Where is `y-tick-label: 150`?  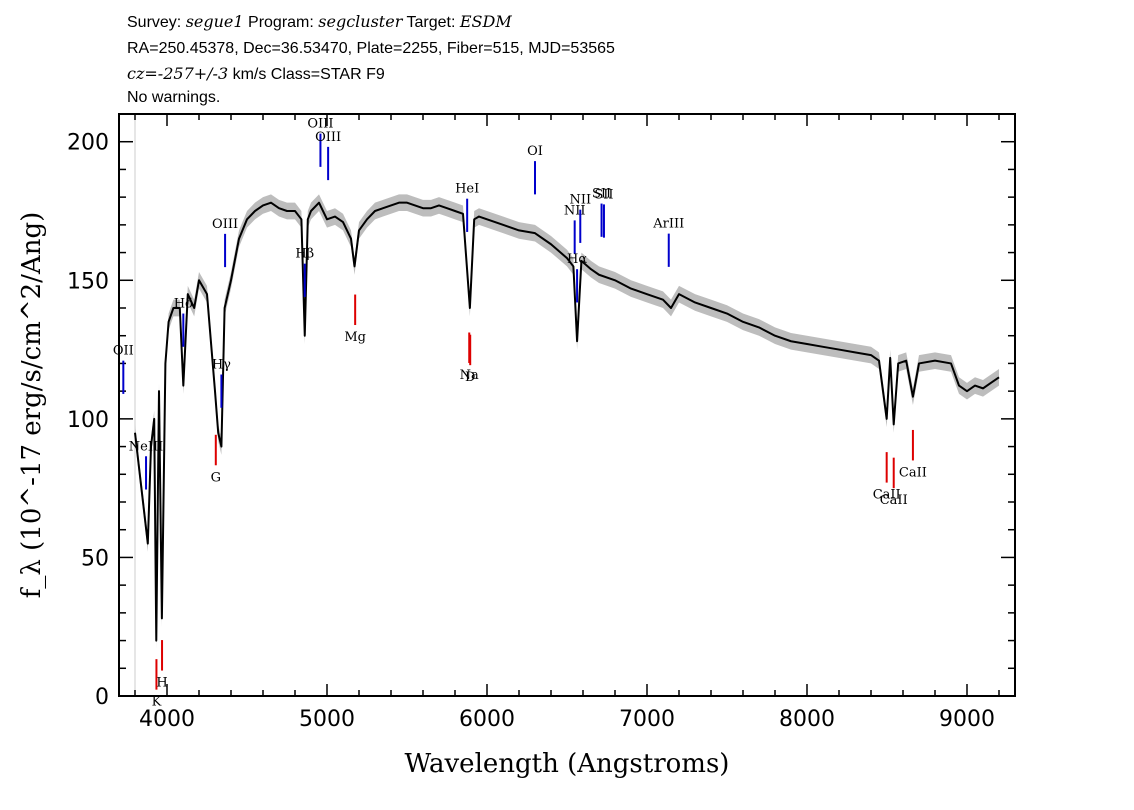 y-tick-label: 150 is located at coordinates (88, 281).